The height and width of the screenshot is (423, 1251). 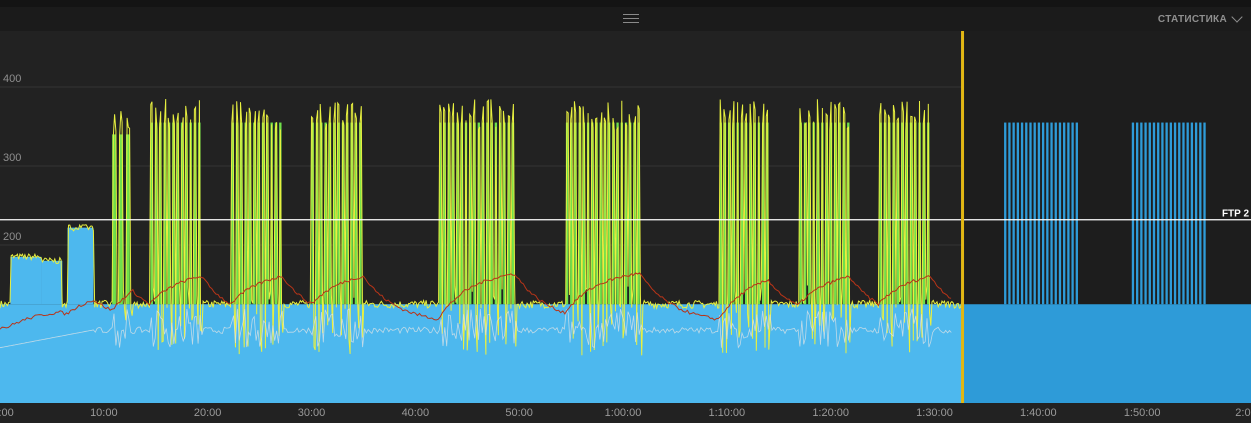 I want to click on x-tick-label: 30:00, so click(x=312, y=413).